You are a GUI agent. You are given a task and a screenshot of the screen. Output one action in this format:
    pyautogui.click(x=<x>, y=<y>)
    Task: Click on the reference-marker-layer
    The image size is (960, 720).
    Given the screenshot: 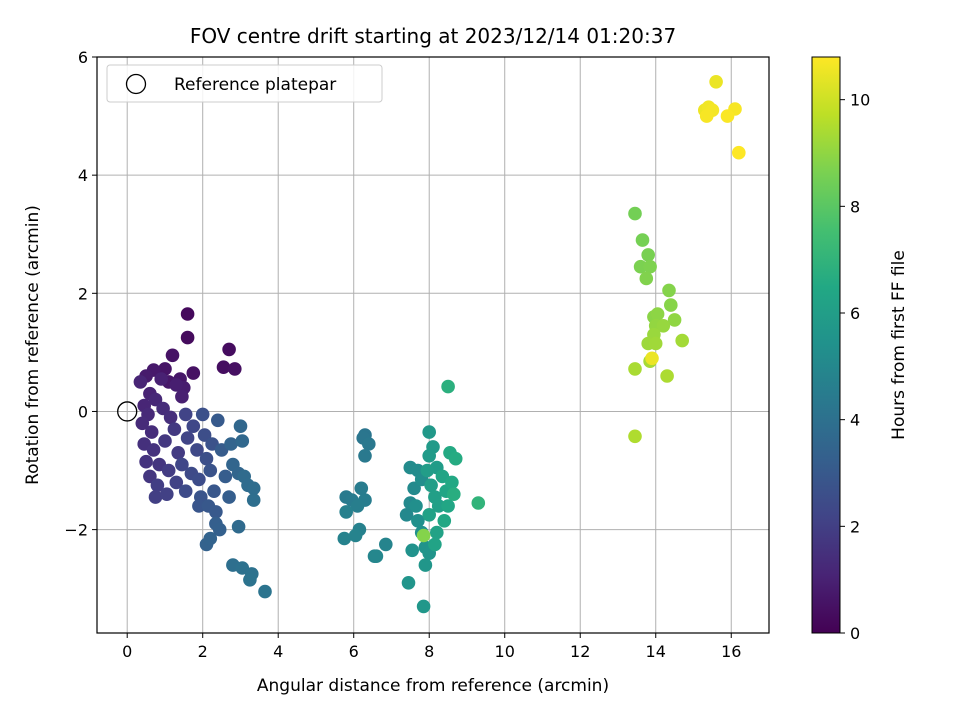 What is the action you would take?
    pyautogui.click(x=127, y=411)
    